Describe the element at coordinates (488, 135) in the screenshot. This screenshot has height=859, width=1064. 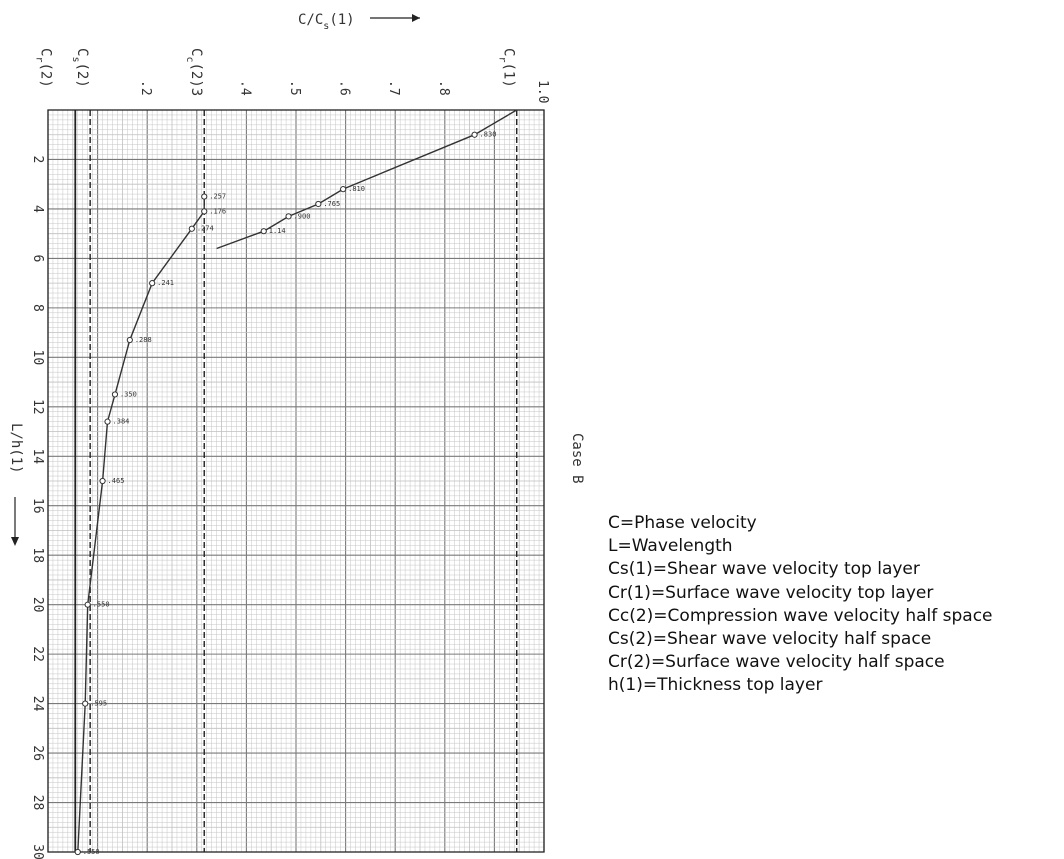
I see `data-label: .830` at that location.